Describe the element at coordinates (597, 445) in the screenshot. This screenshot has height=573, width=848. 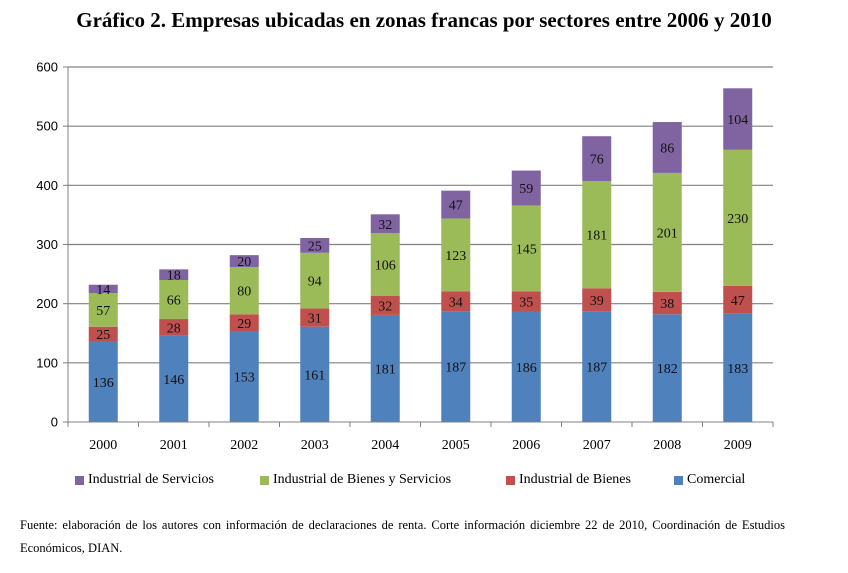
I see `x-tick-label: 2007` at that location.